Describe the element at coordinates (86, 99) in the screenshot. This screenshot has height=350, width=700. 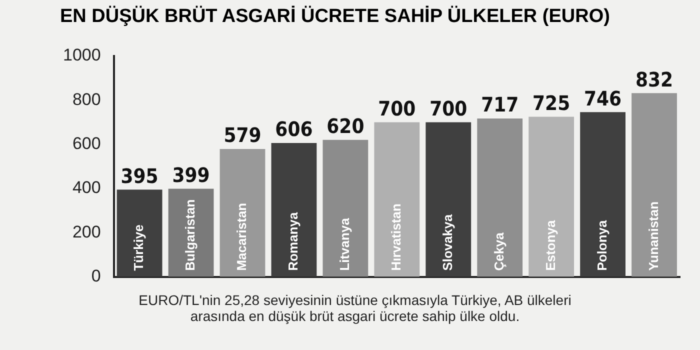
I see `y-tick-label: 800` at that location.